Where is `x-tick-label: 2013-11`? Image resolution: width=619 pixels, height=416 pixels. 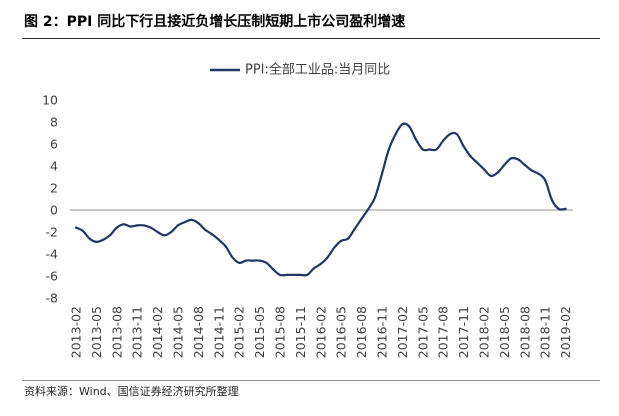 x-tick-label: 2013-11 is located at coordinates (137, 332).